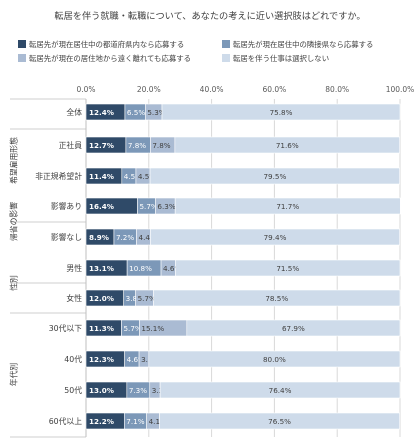  Describe the element at coordinates (400, 89) in the screenshot. I see `x-tick-label: 100.0%` at that location.